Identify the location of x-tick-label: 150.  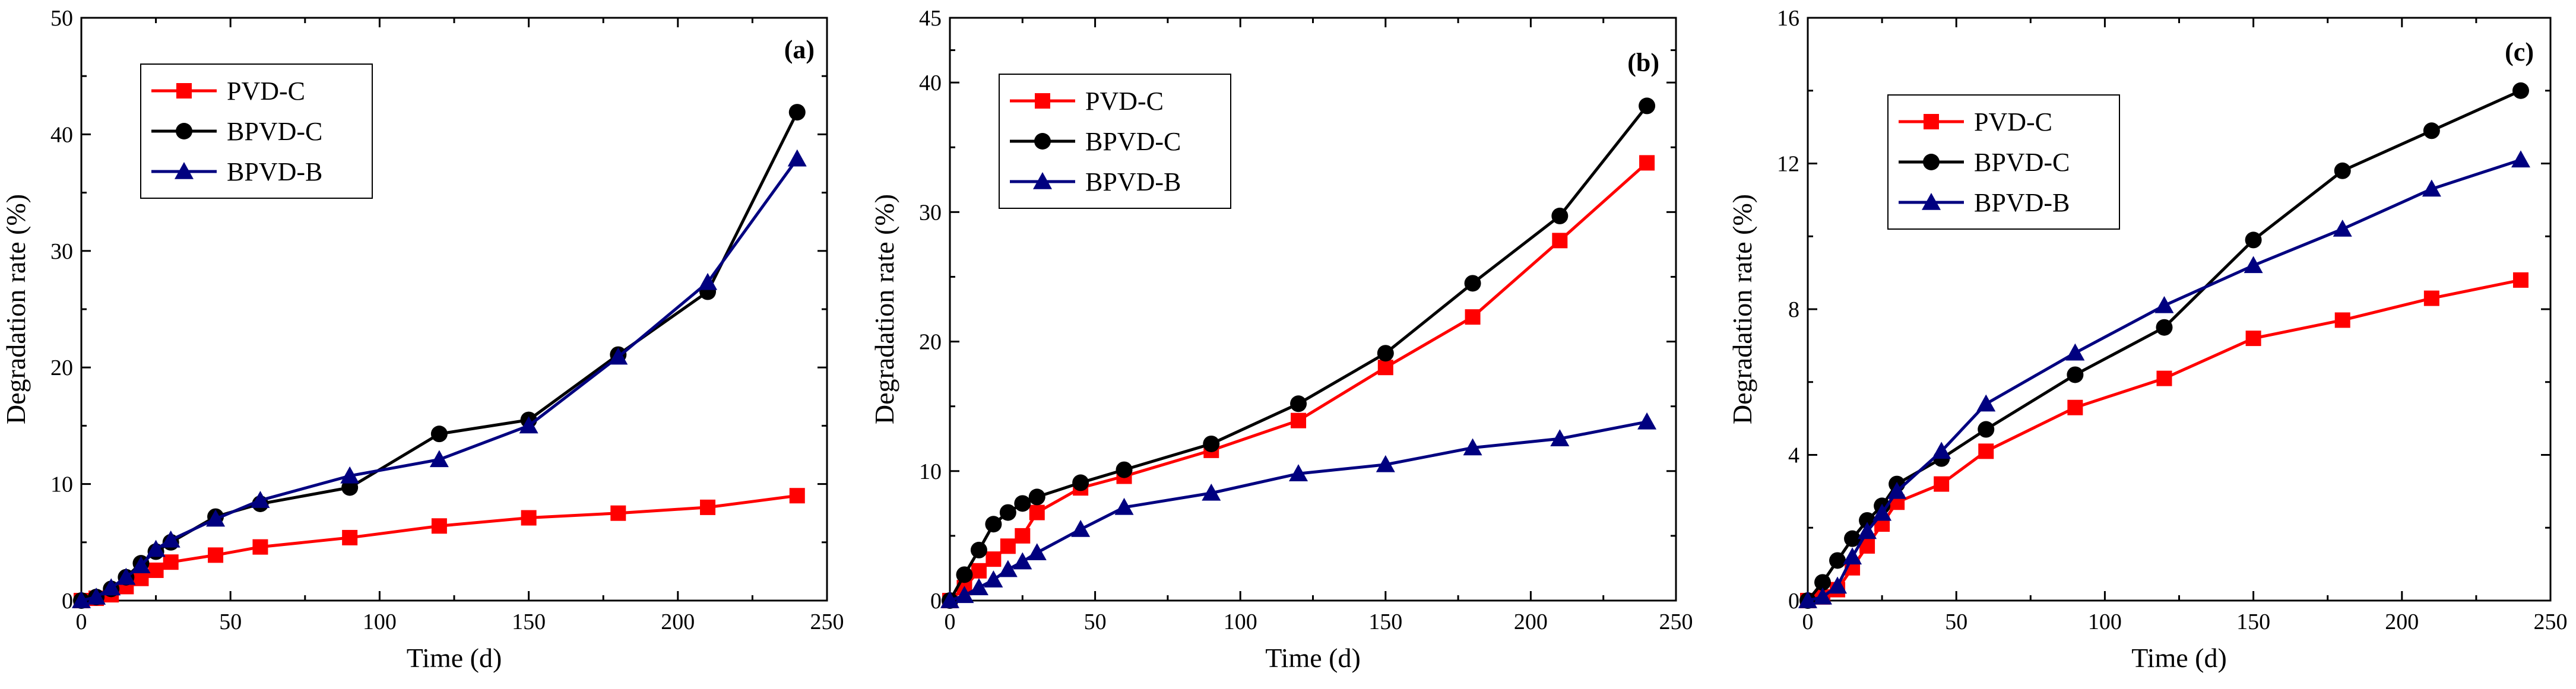
(1385, 621).